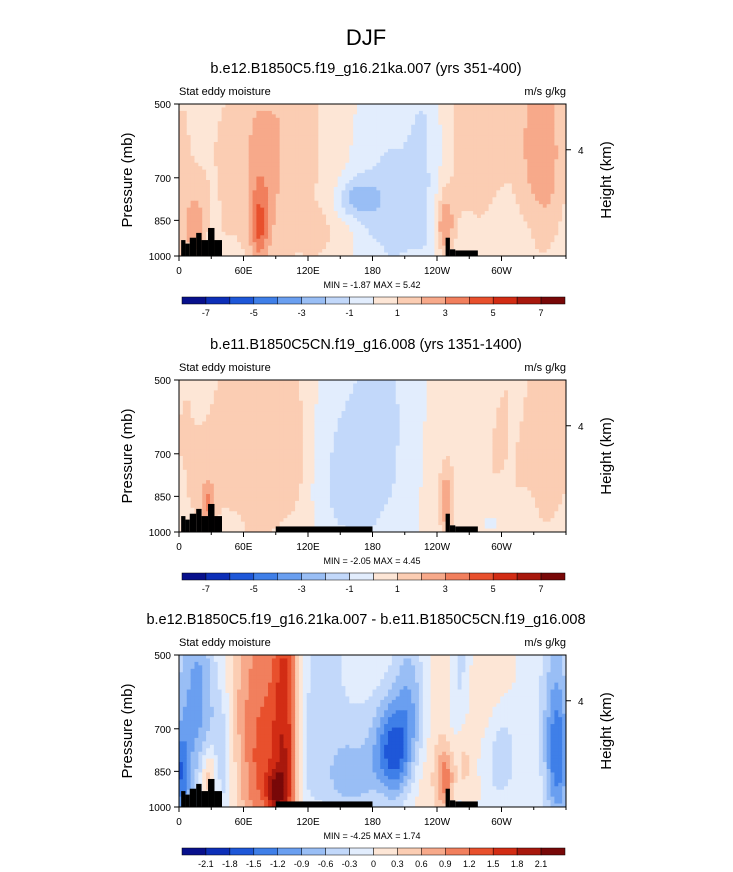 This screenshot has height=872, width=733. What do you see at coordinates (447, 246) in the screenshot?
I see `terrain-block` at bounding box center [447, 246].